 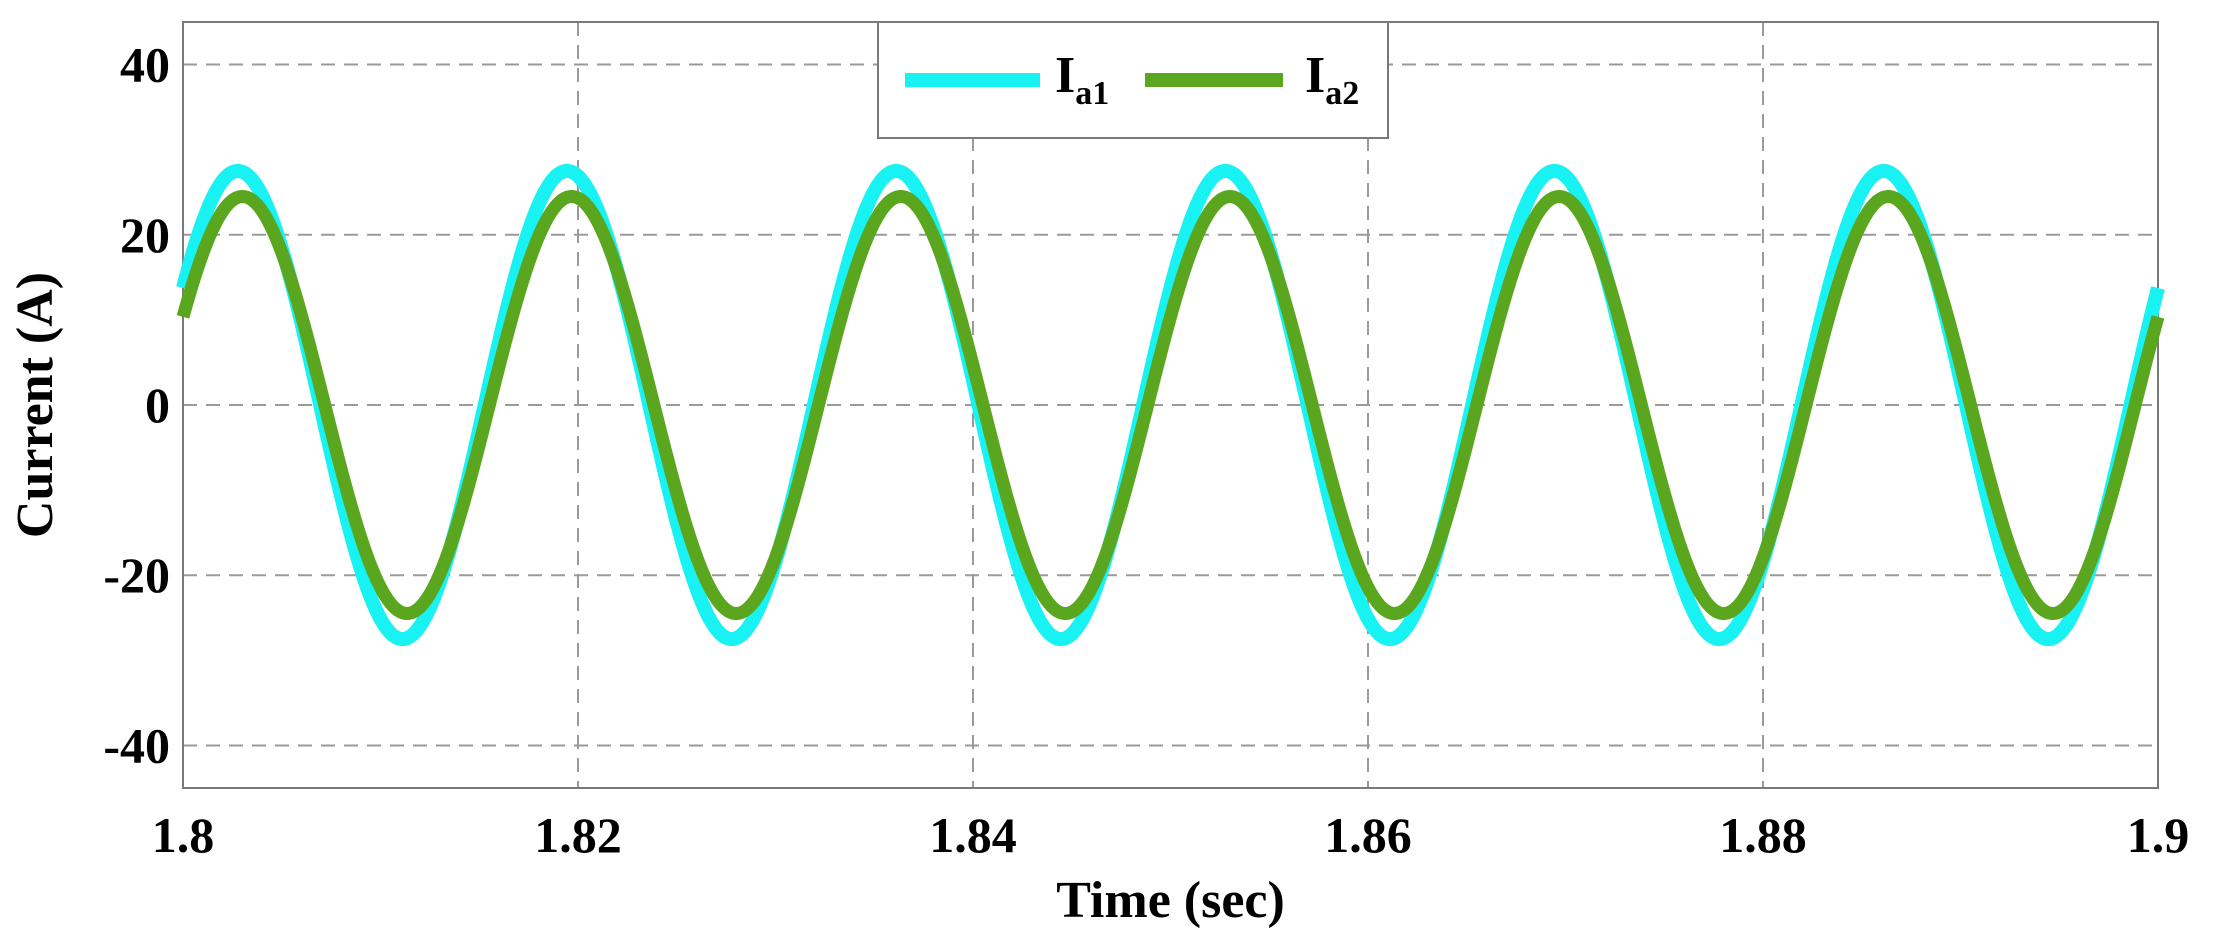 I want to click on x-axis-title: Time (sec), so click(x=1170, y=900).